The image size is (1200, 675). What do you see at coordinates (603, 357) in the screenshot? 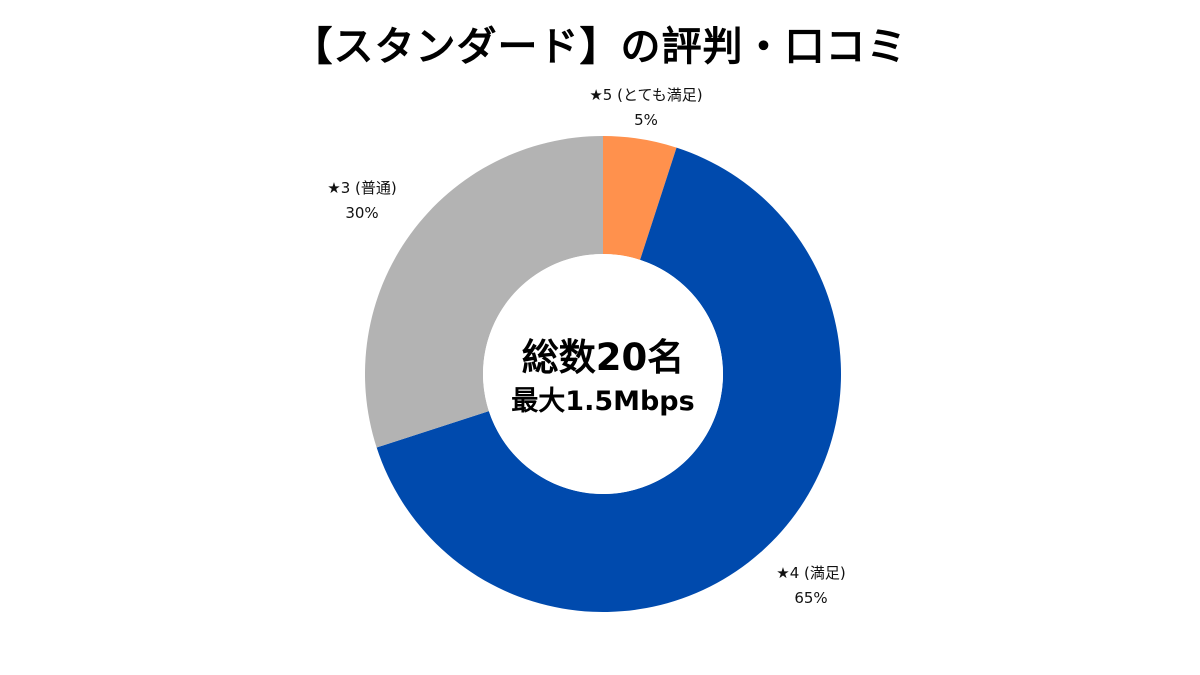
I see `center-total-label: 総数20名` at bounding box center [603, 357].